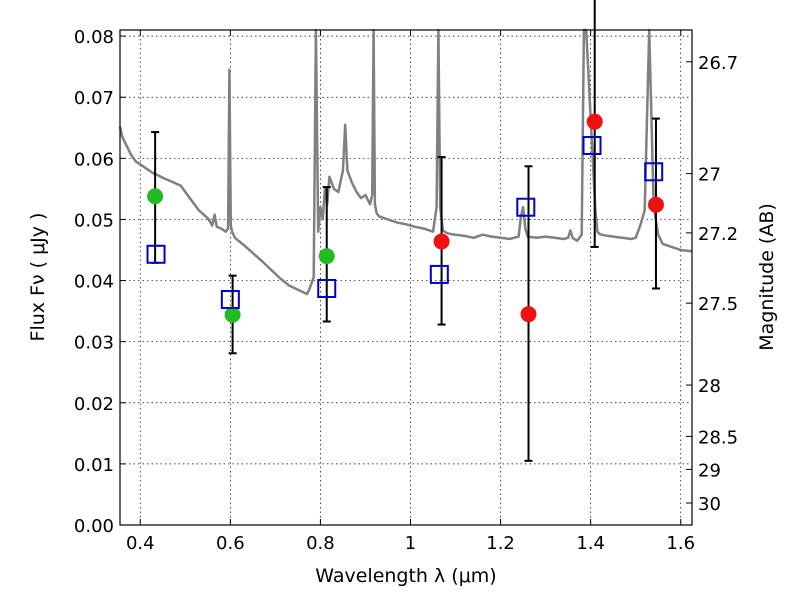 This screenshot has height=600, width=800. Describe the element at coordinates (500, 543) in the screenshot. I see `x-tick-label: 1.2` at that location.